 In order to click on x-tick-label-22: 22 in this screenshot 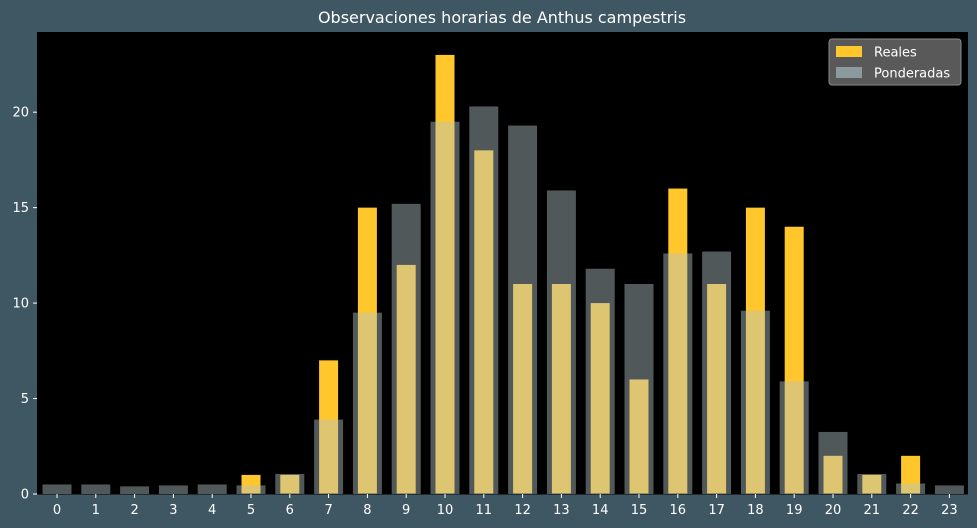, I will do `click(910, 510)`.